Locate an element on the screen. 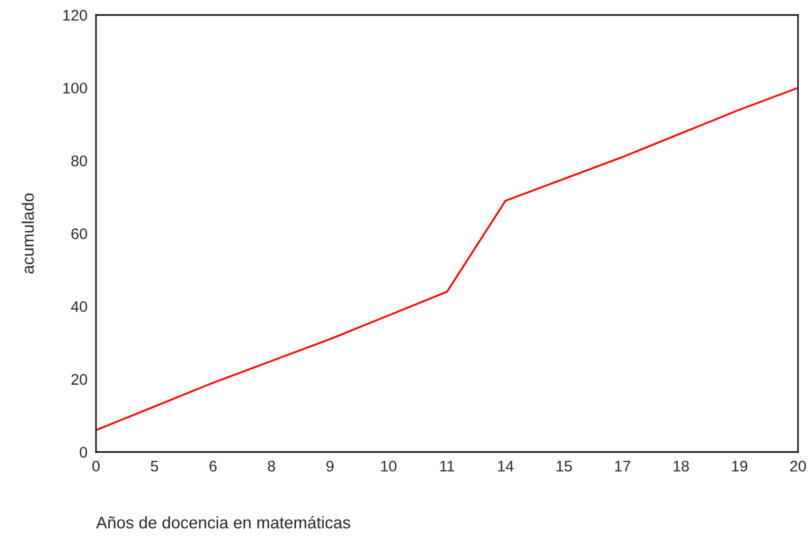 The image size is (812, 543). y-tick-label: 0 is located at coordinates (84, 452).